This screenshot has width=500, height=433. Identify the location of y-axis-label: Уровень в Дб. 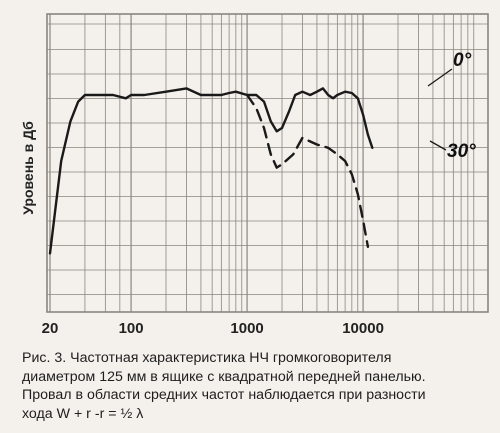
(28, 168).